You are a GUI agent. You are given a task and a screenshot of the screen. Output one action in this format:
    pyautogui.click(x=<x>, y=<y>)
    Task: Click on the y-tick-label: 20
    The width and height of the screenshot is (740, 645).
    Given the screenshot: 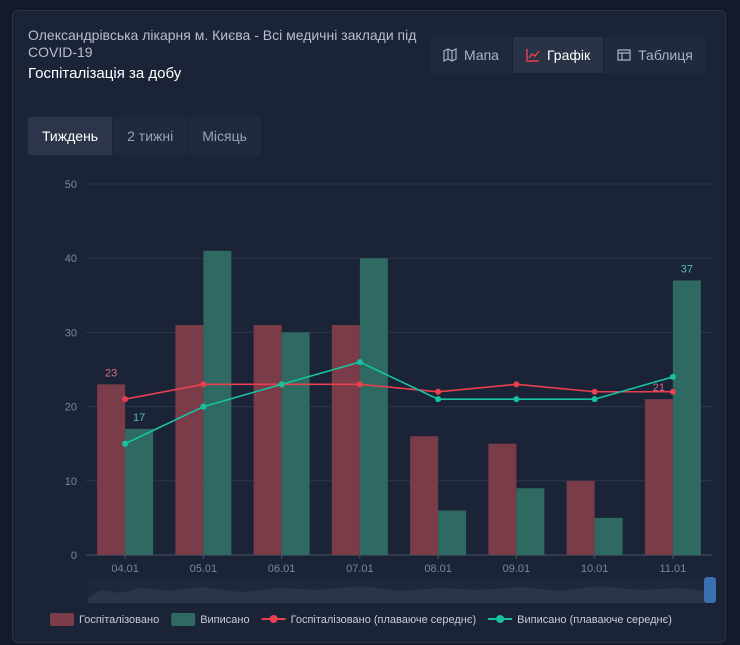 What is the action you would take?
    pyautogui.click(x=71, y=408)
    